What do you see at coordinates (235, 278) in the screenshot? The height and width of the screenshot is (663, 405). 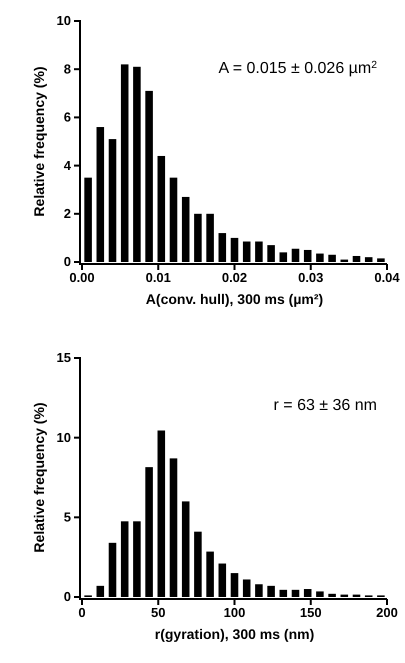 I see `x-tick-label: 0.02` at bounding box center [235, 278].